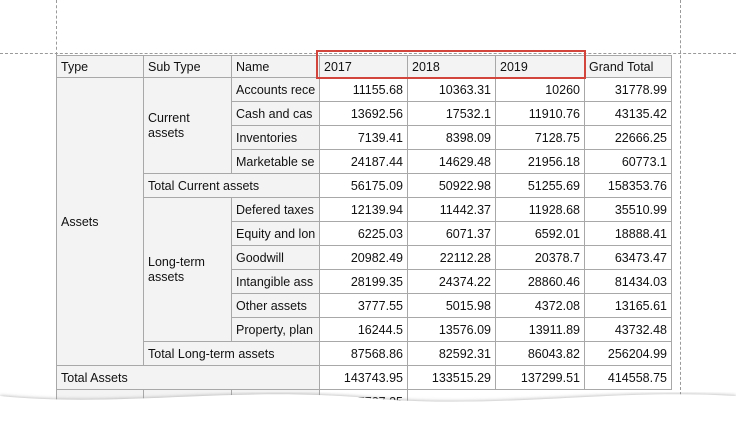 The width and height of the screenshot is (736, 422). What do you see at coordinates (188, 377) in the screenshot?
I see `total-label: Total Assets` at bounding box center [188, 377].